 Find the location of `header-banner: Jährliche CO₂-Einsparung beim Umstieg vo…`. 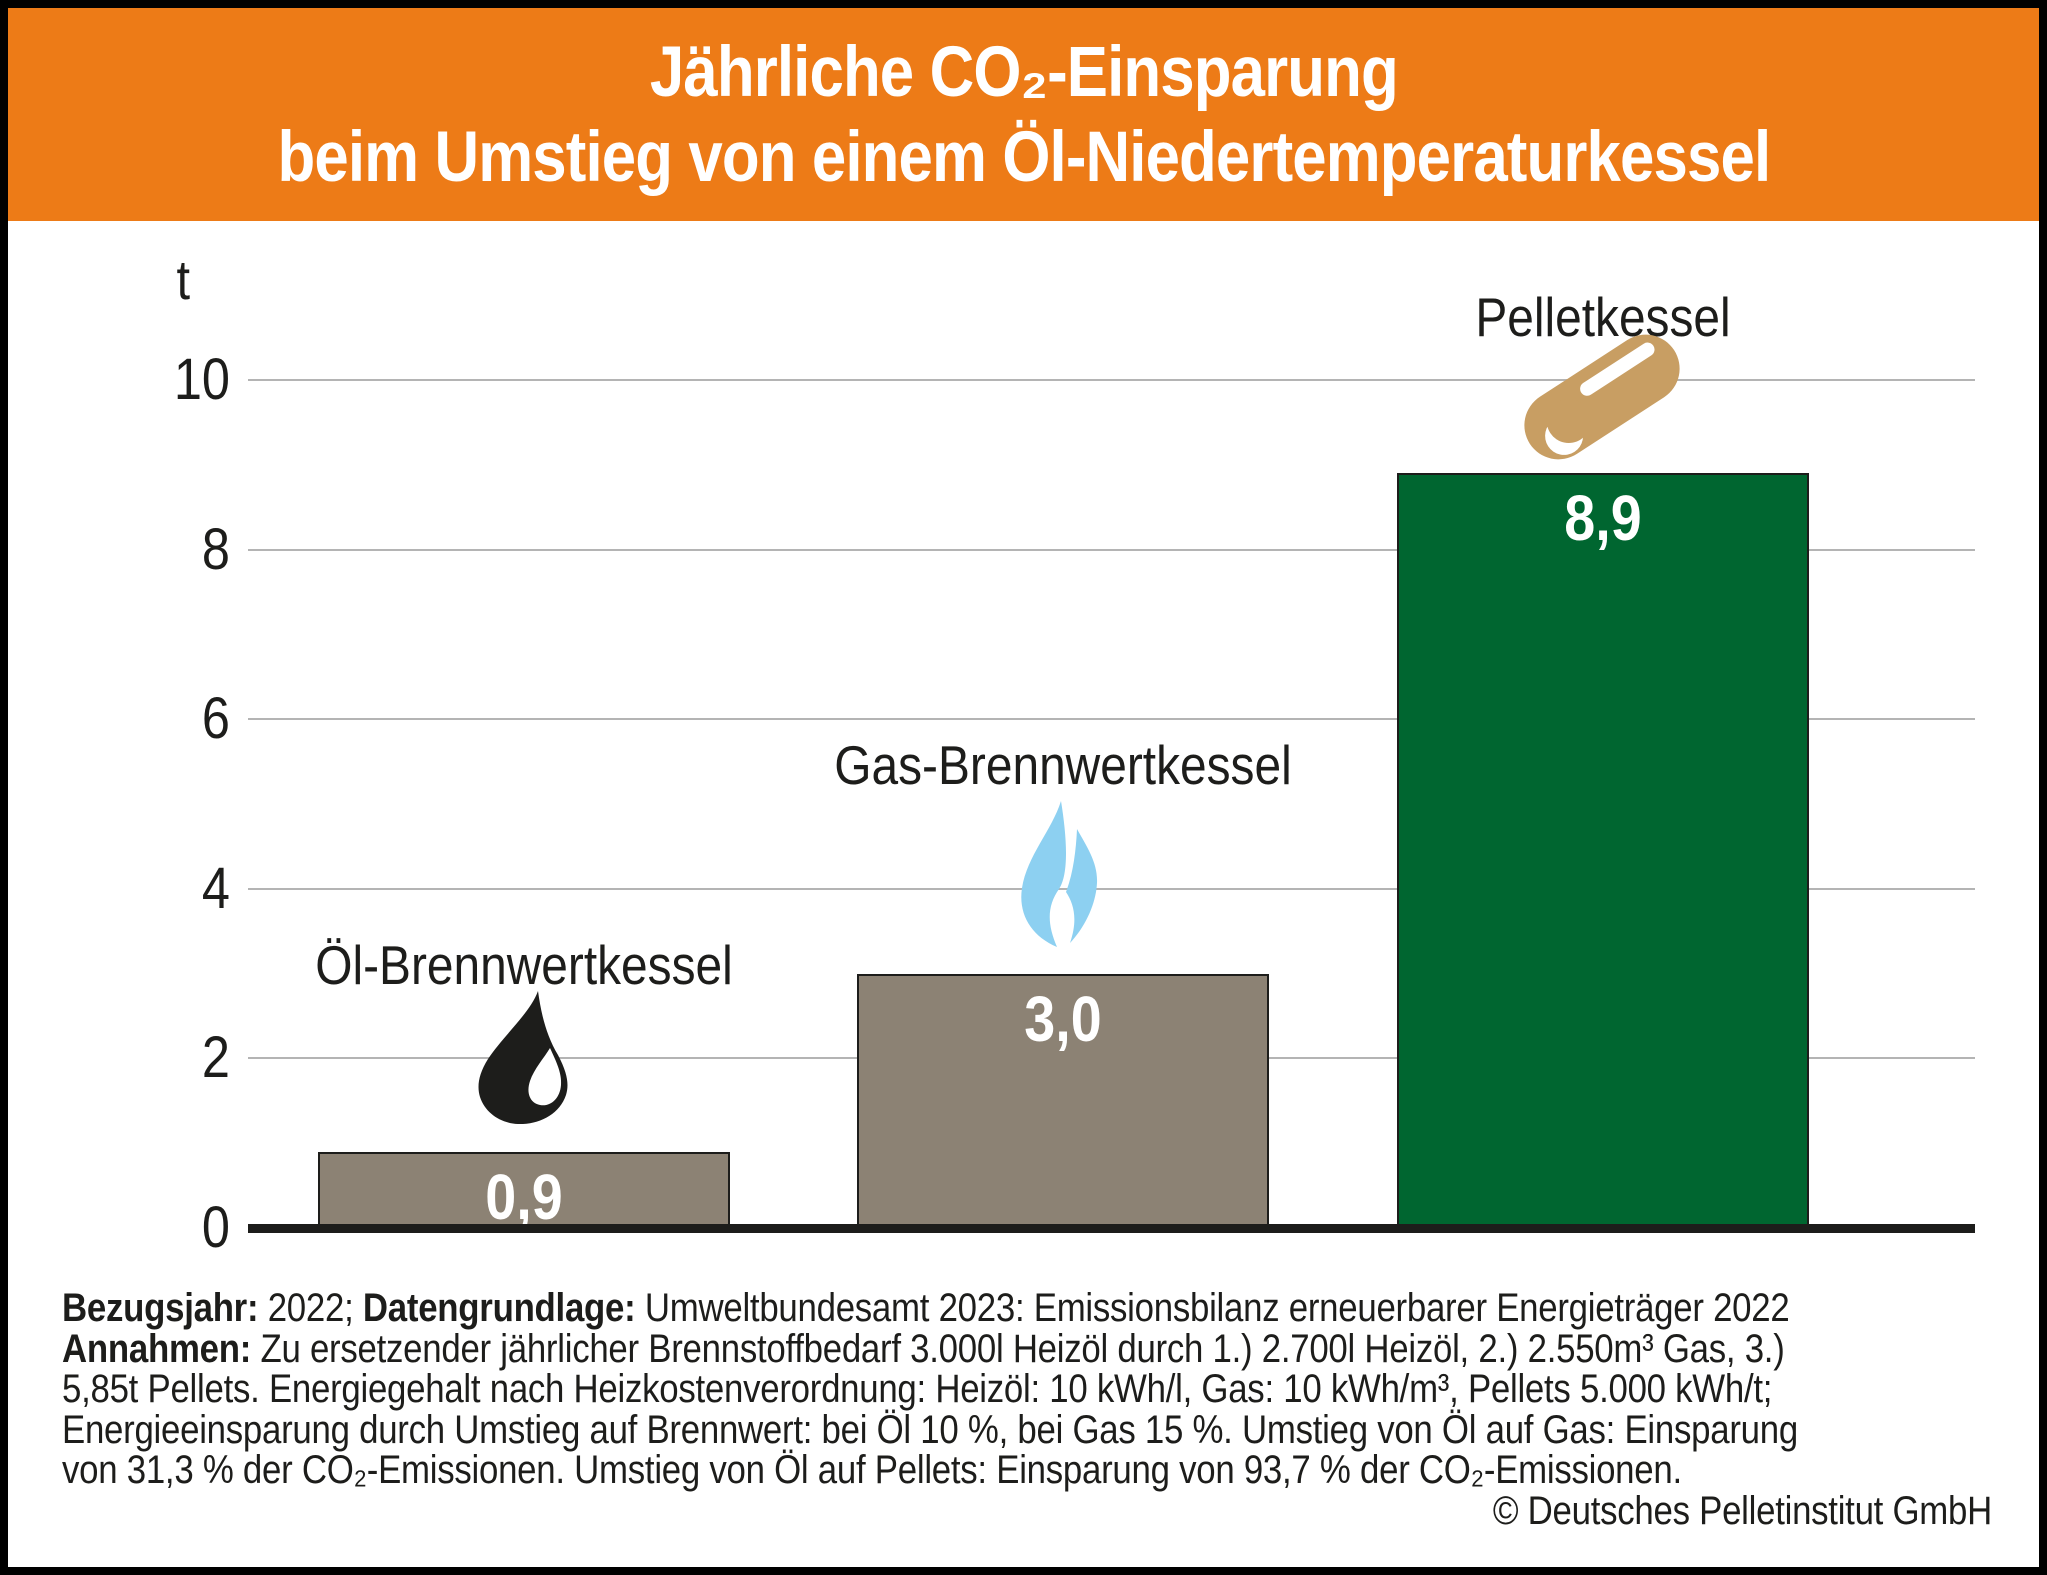

header-banner: Jährliche CO₂-Einsparung beim Umstieg vo… is located at coordinates (1023, 114).